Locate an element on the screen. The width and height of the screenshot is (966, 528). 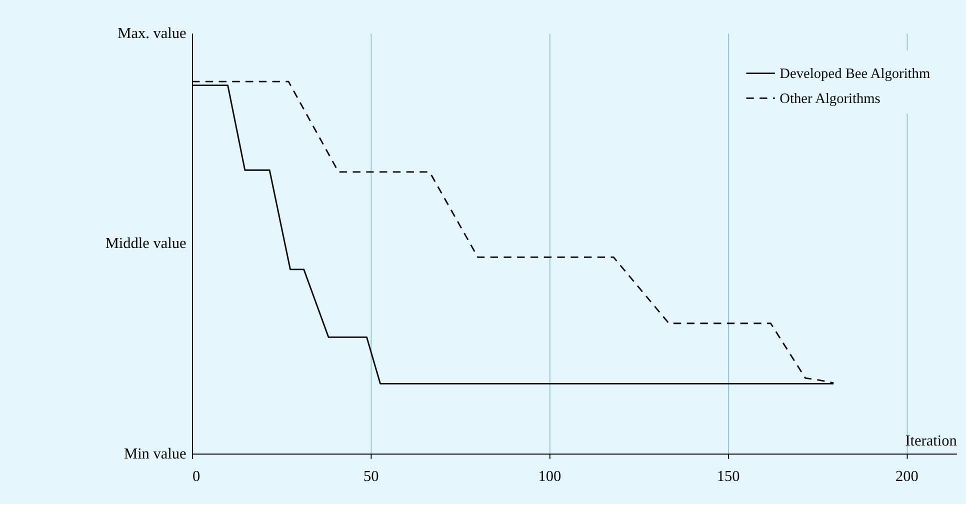
x-tick-label: 100 is located at coordinates (550, 476).